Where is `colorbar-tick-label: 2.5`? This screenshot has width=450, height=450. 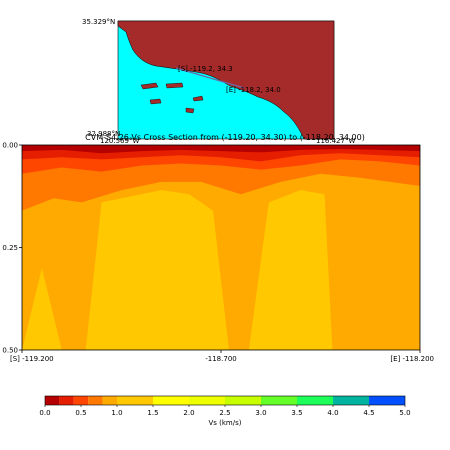 colorbar-tick-label: 2.5 is located at coordinates (224, 413).